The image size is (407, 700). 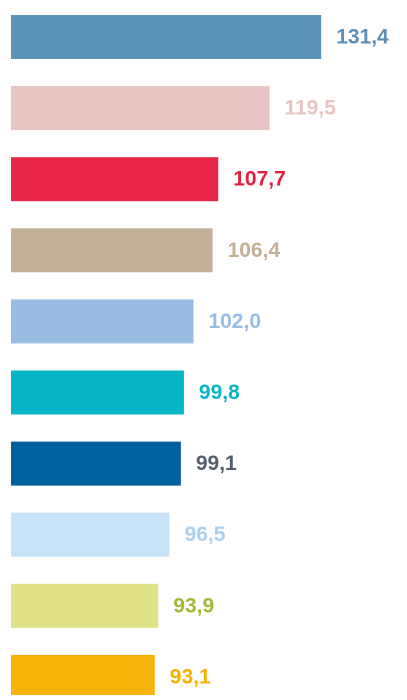 I want to click on value-label: 99,1, so click(x=216, y=463).